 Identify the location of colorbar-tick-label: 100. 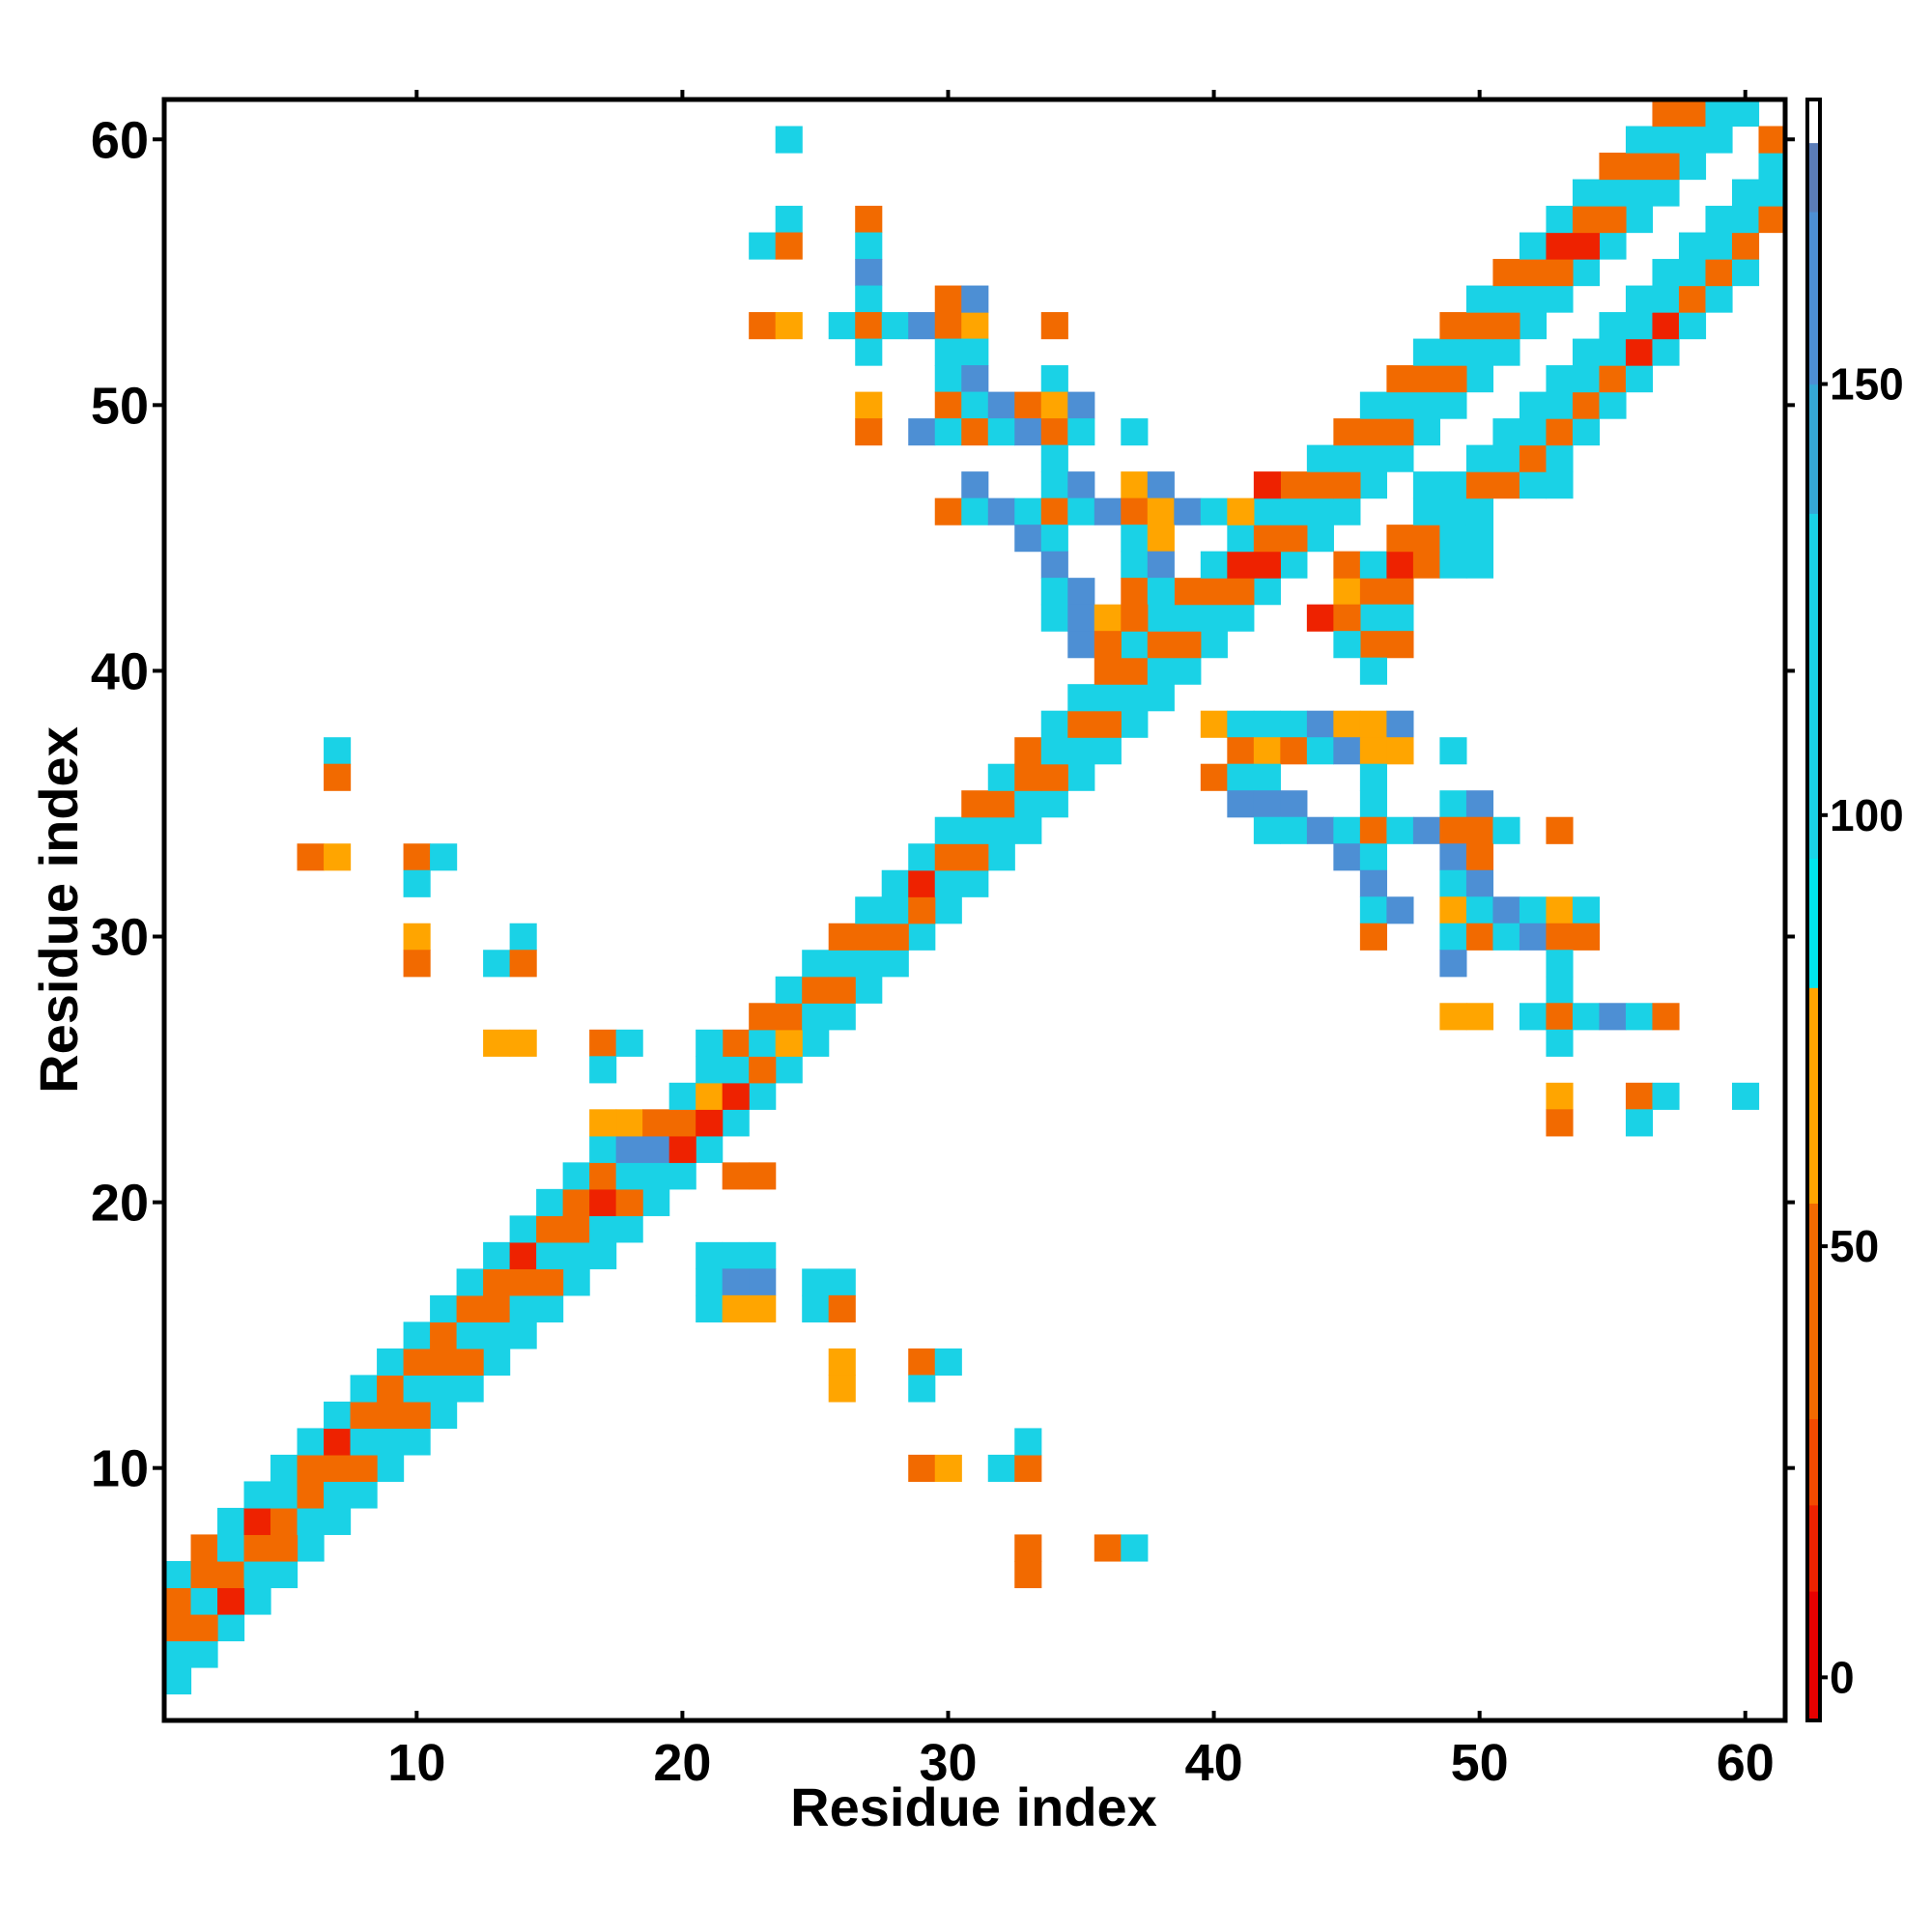
(1867, 815).